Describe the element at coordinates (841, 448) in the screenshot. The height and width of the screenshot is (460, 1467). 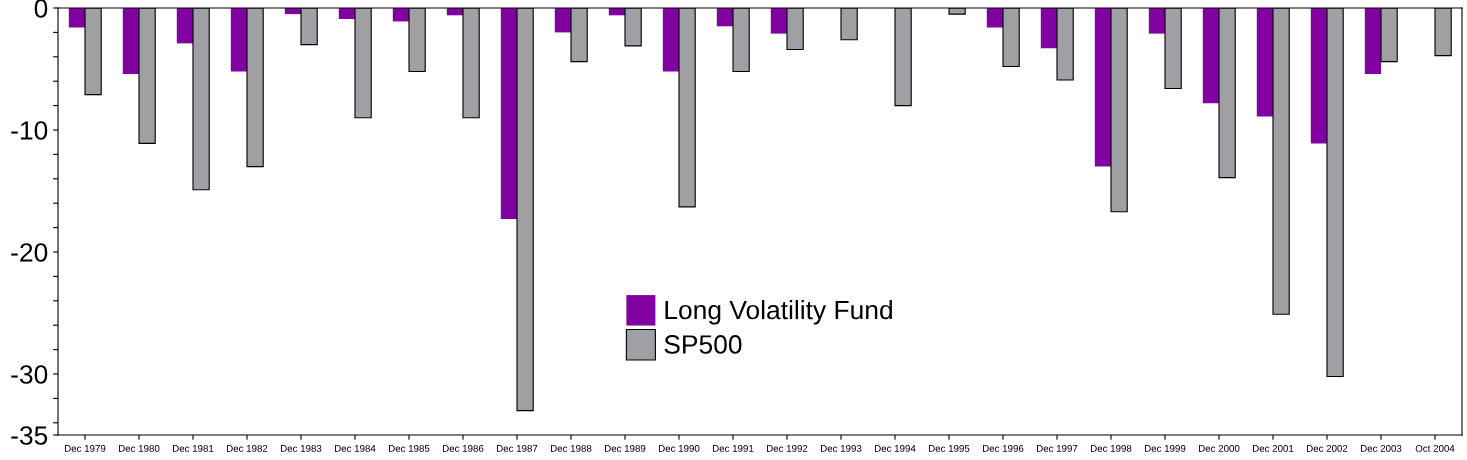
I see `x-tick-label: Dec 1993` at that location.